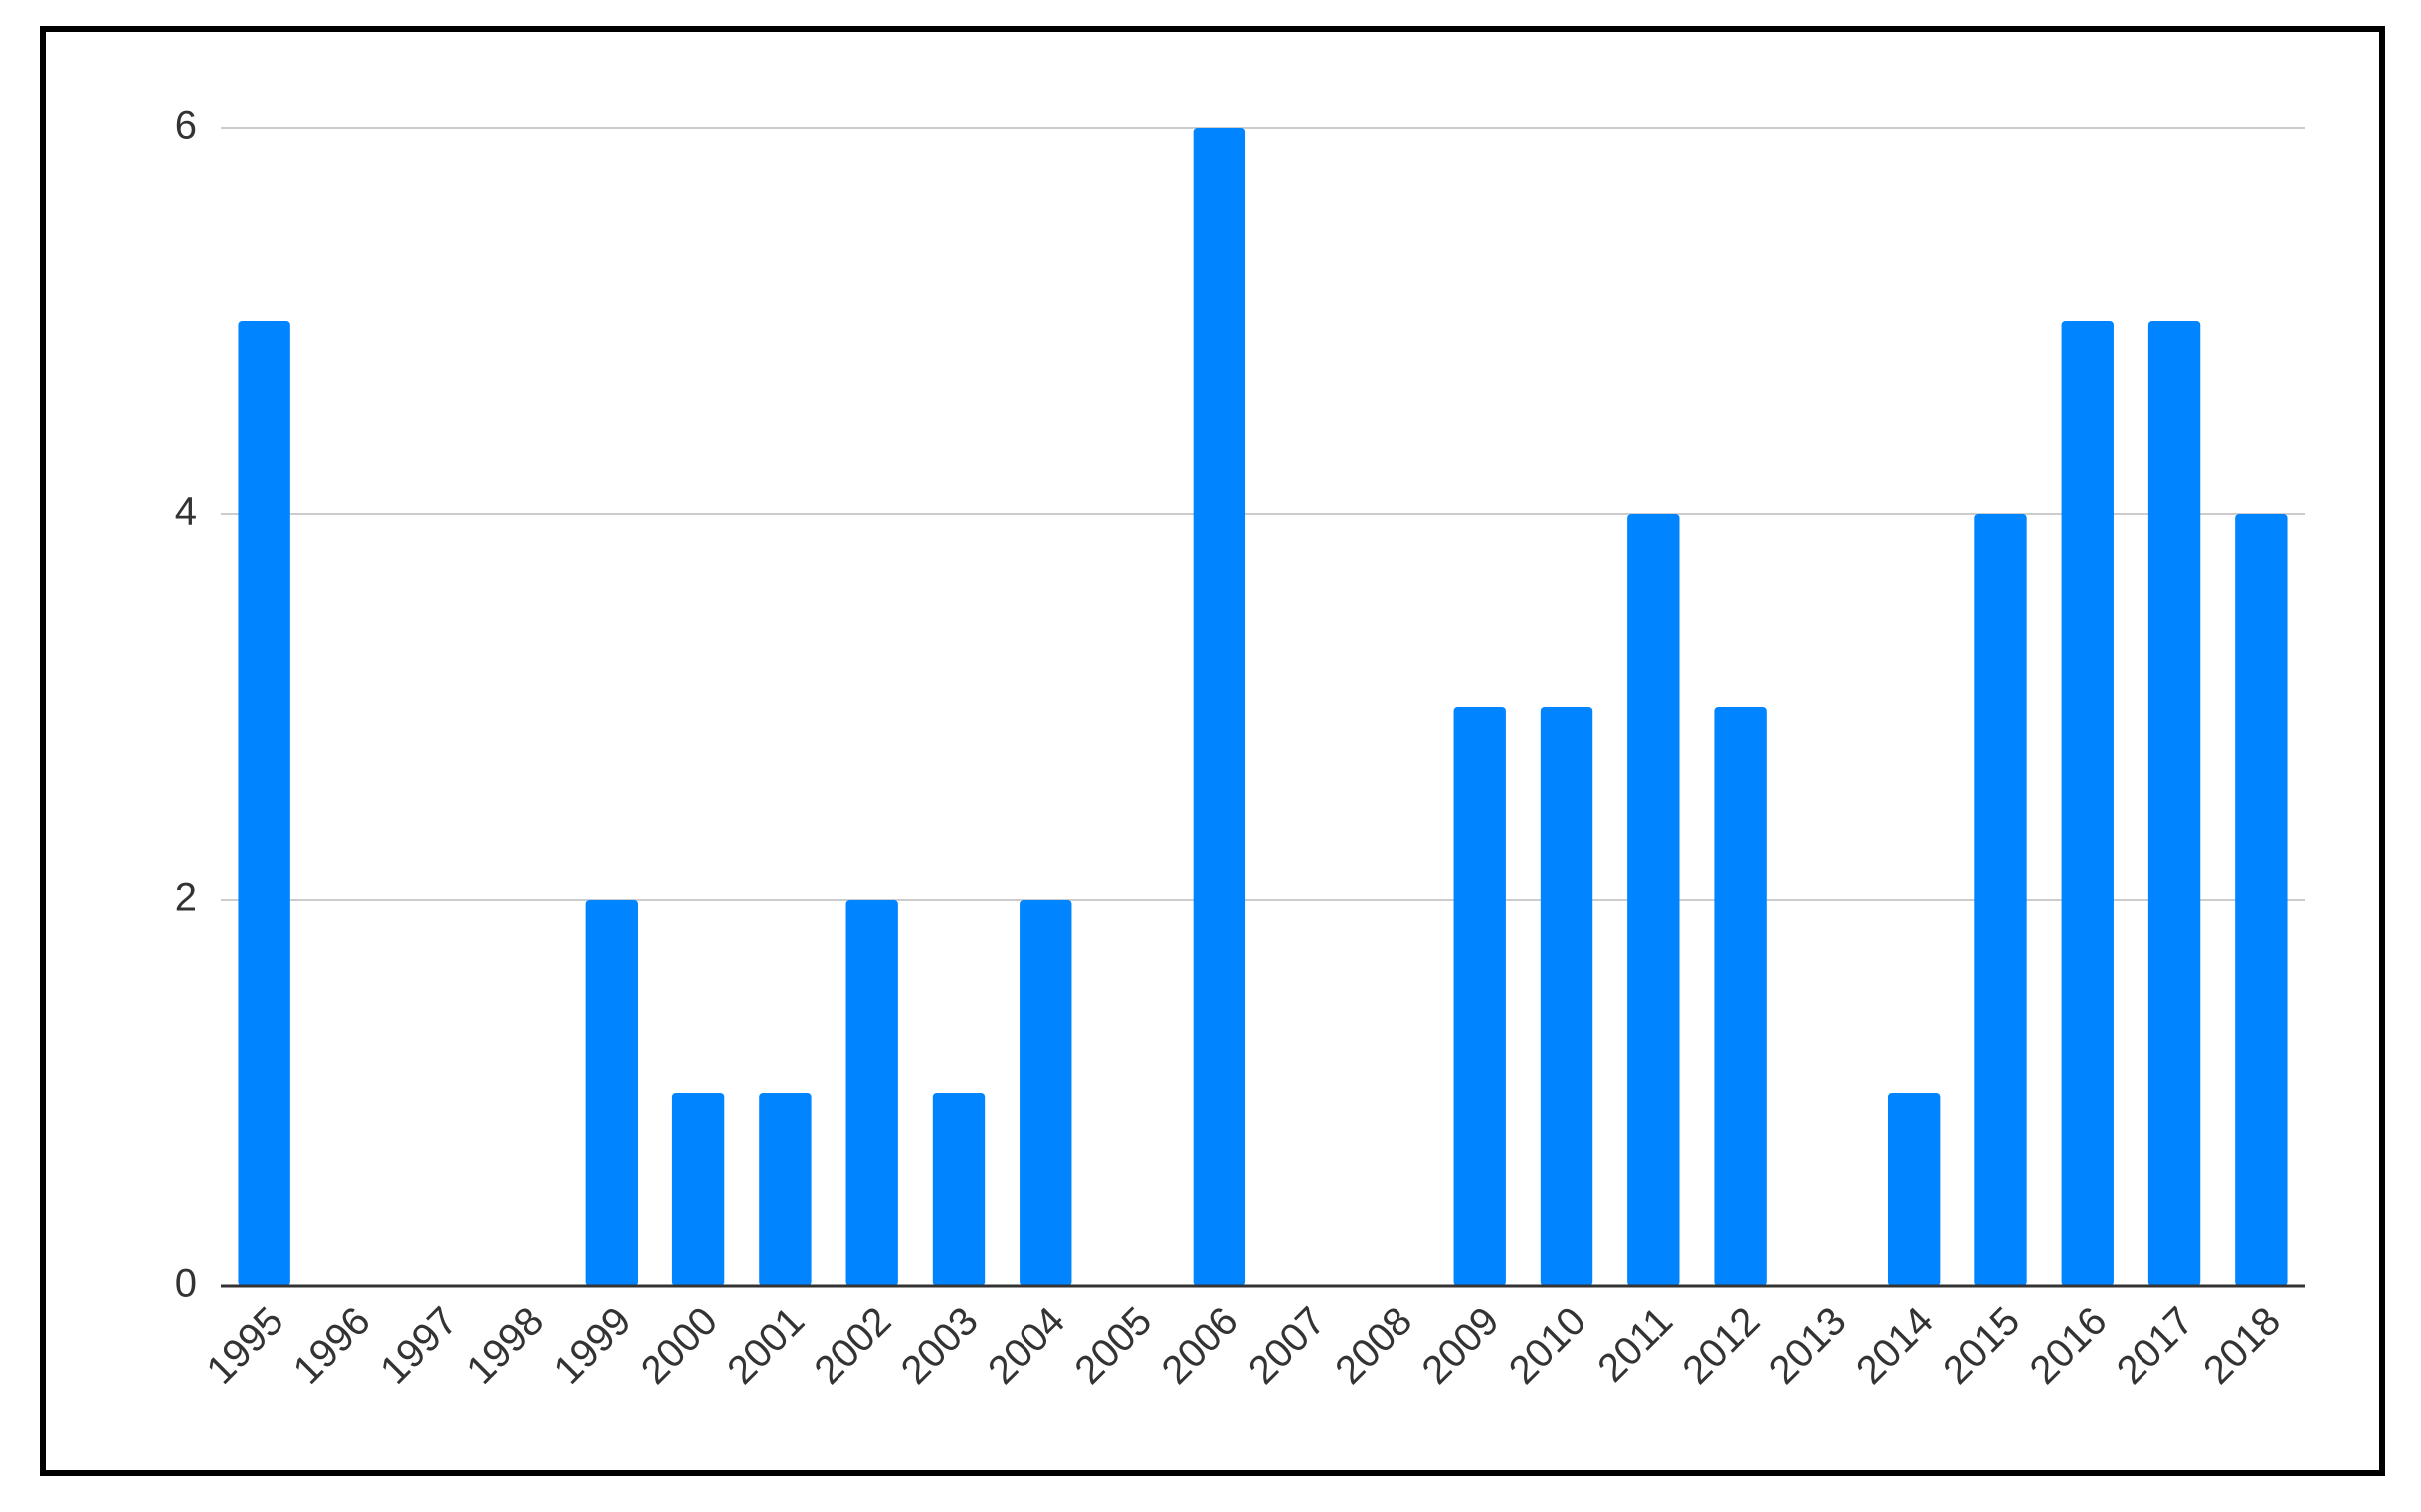  What do you see at coordinates (186, 126) in the screenshot?
I see `y-tick-label: 6` at bounding box center [186, 126].